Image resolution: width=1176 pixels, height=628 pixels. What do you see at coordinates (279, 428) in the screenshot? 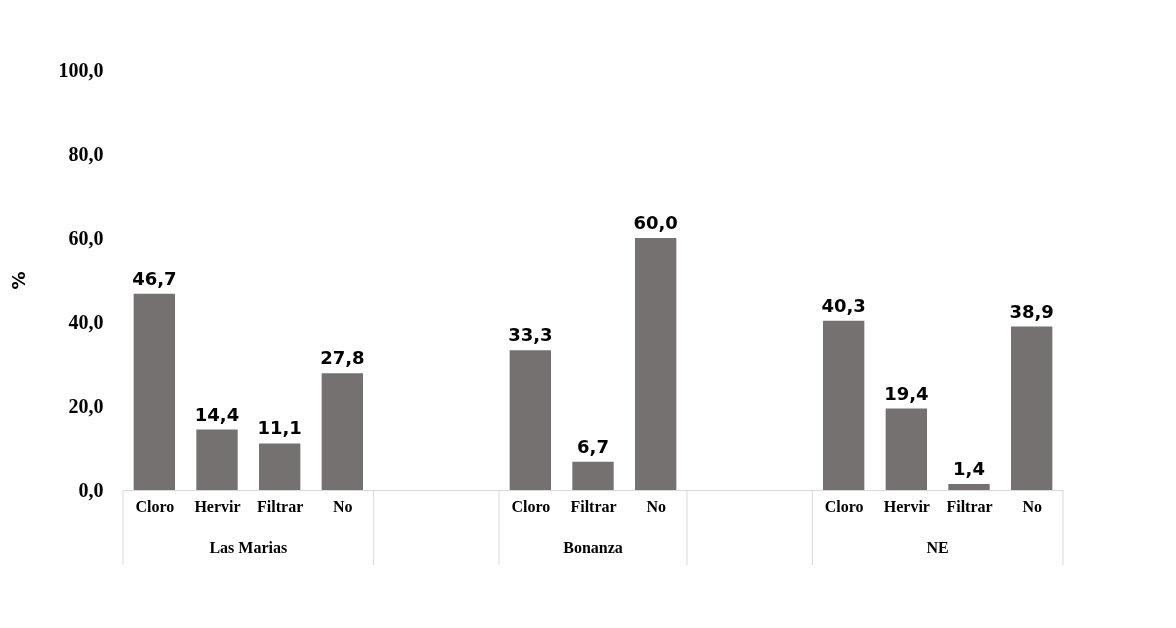
I see `data-label: 11,1` at bounding box center [279, 428].